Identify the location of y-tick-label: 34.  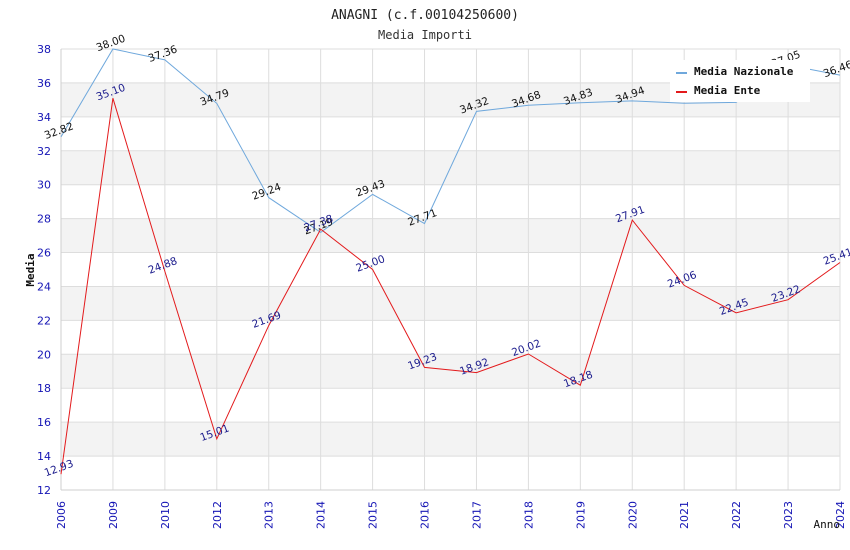
(44, 117).